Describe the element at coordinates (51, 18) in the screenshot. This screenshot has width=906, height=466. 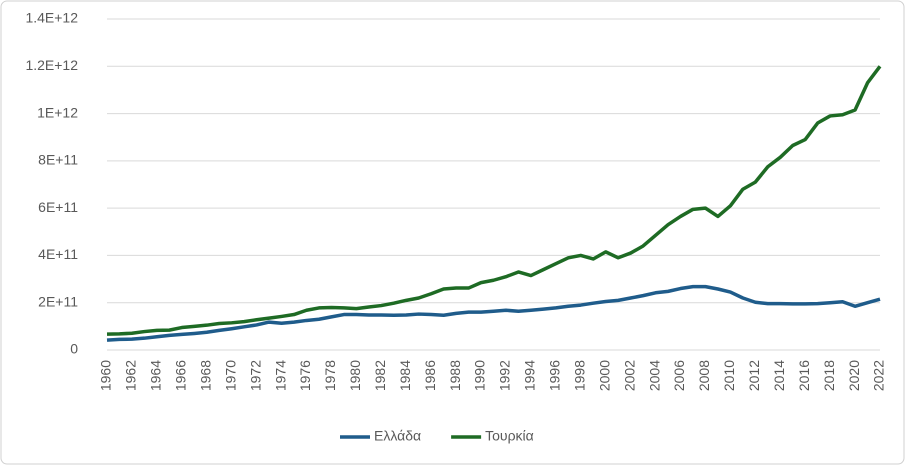
I see `y-tick-label: 1.4E+12` at that location.